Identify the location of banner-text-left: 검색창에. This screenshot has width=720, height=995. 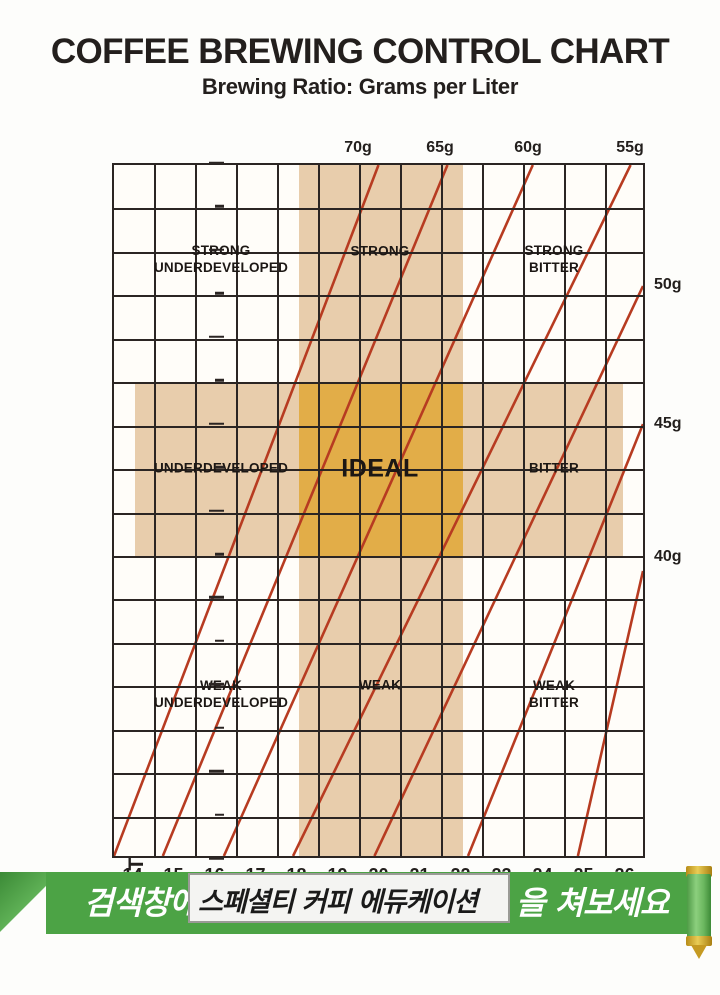
(141, 903).